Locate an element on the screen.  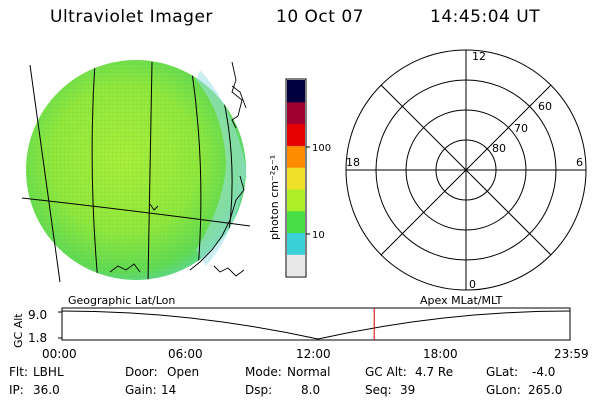
mlat-label-80: 80 is located at coordinates (499, 148).